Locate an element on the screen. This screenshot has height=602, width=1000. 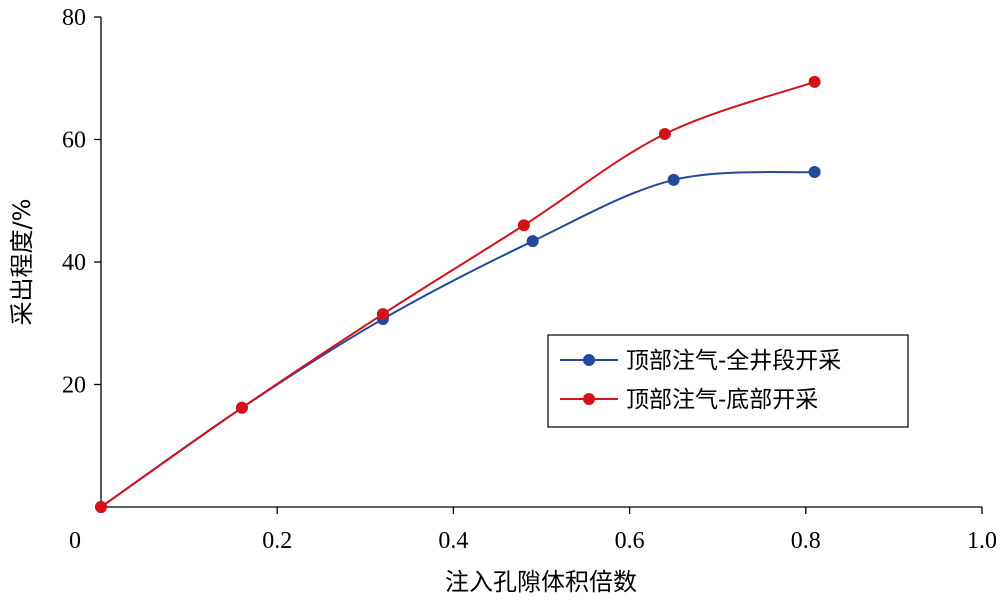
legend-box is located at coordinates (728, 381).